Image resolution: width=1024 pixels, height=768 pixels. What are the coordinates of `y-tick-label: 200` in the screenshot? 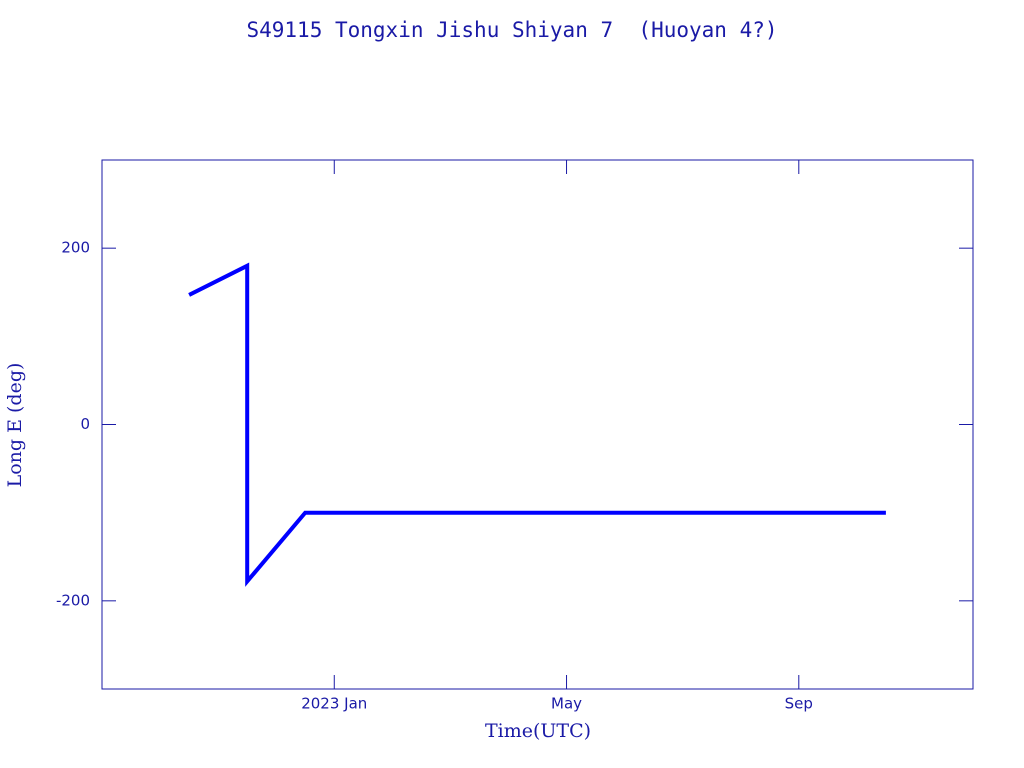 It's located at (75, 248).